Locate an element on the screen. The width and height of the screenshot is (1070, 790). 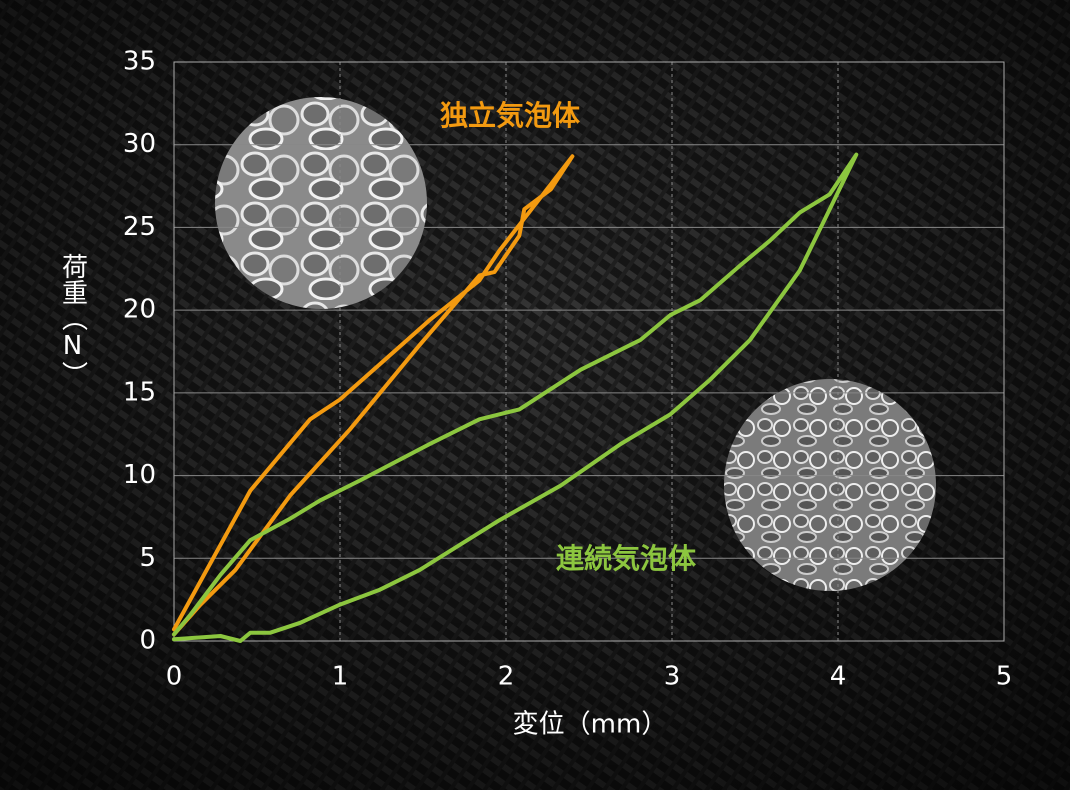
open-cell-image is located at coordinates (830, 485).